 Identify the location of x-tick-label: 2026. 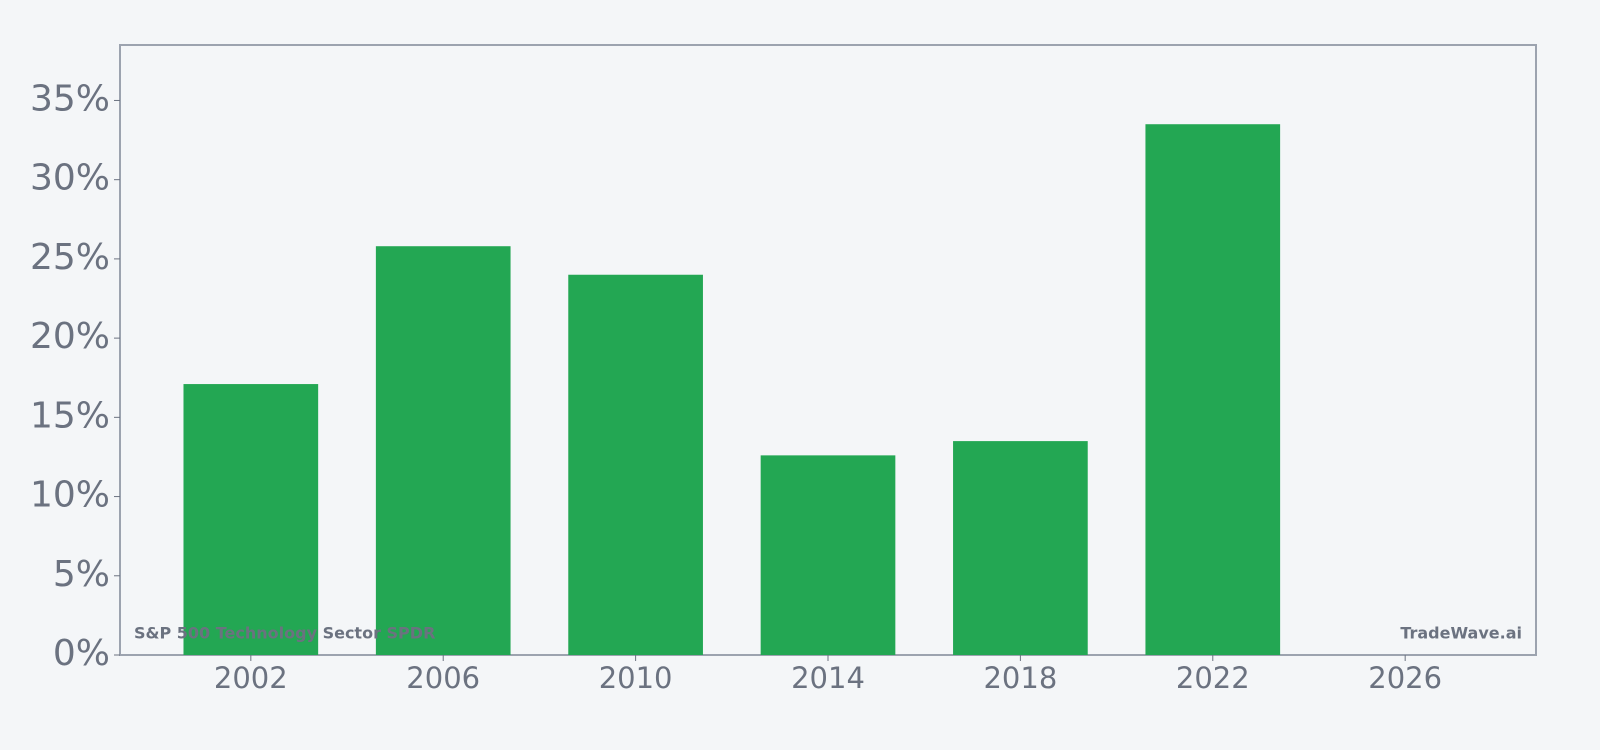
(1405, 678).